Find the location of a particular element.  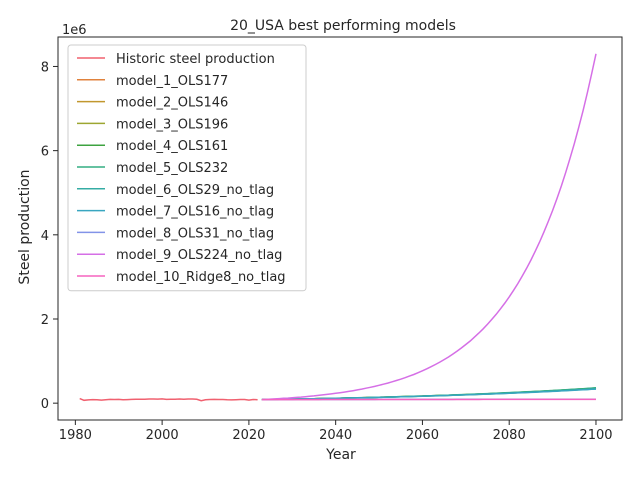

legend-label: model_10_Ridge8_no_tlag is located at coordinates (201, 277).